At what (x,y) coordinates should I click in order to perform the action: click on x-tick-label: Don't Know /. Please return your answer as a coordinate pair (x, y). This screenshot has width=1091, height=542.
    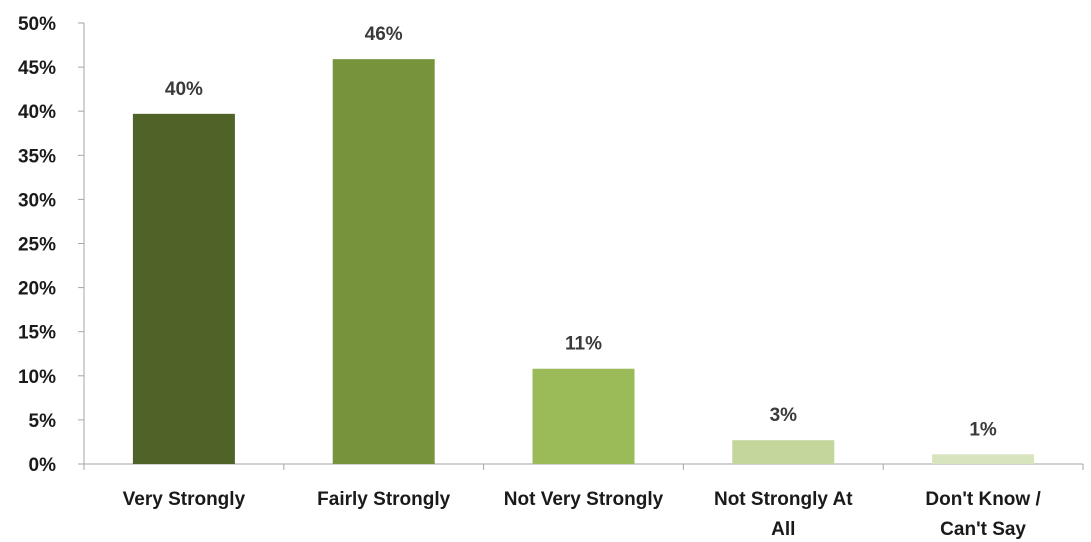
    Looking at the image, I should click on (983, 499).